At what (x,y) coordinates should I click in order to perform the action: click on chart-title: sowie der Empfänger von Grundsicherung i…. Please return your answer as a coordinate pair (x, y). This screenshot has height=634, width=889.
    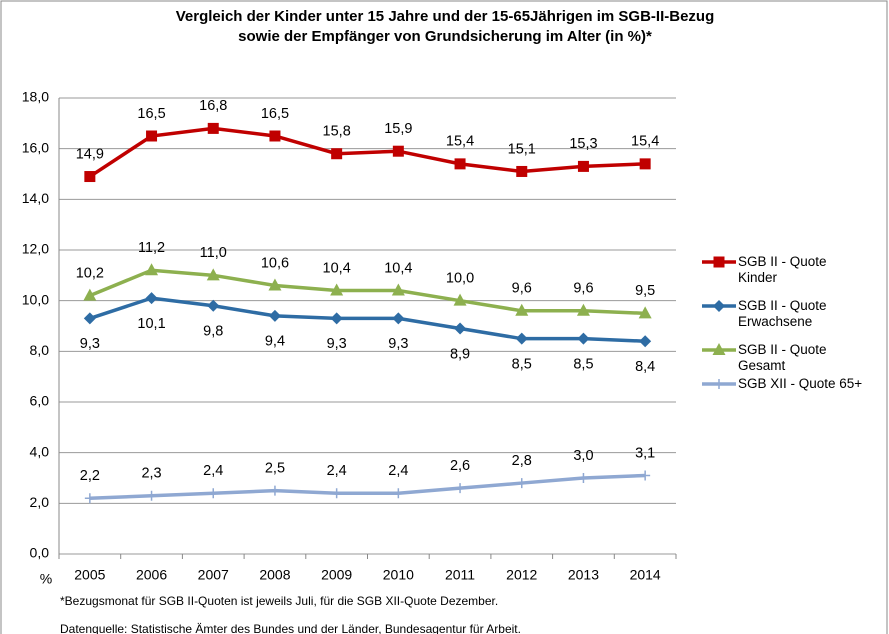
    Looking at the image, I should click on (445, 36).